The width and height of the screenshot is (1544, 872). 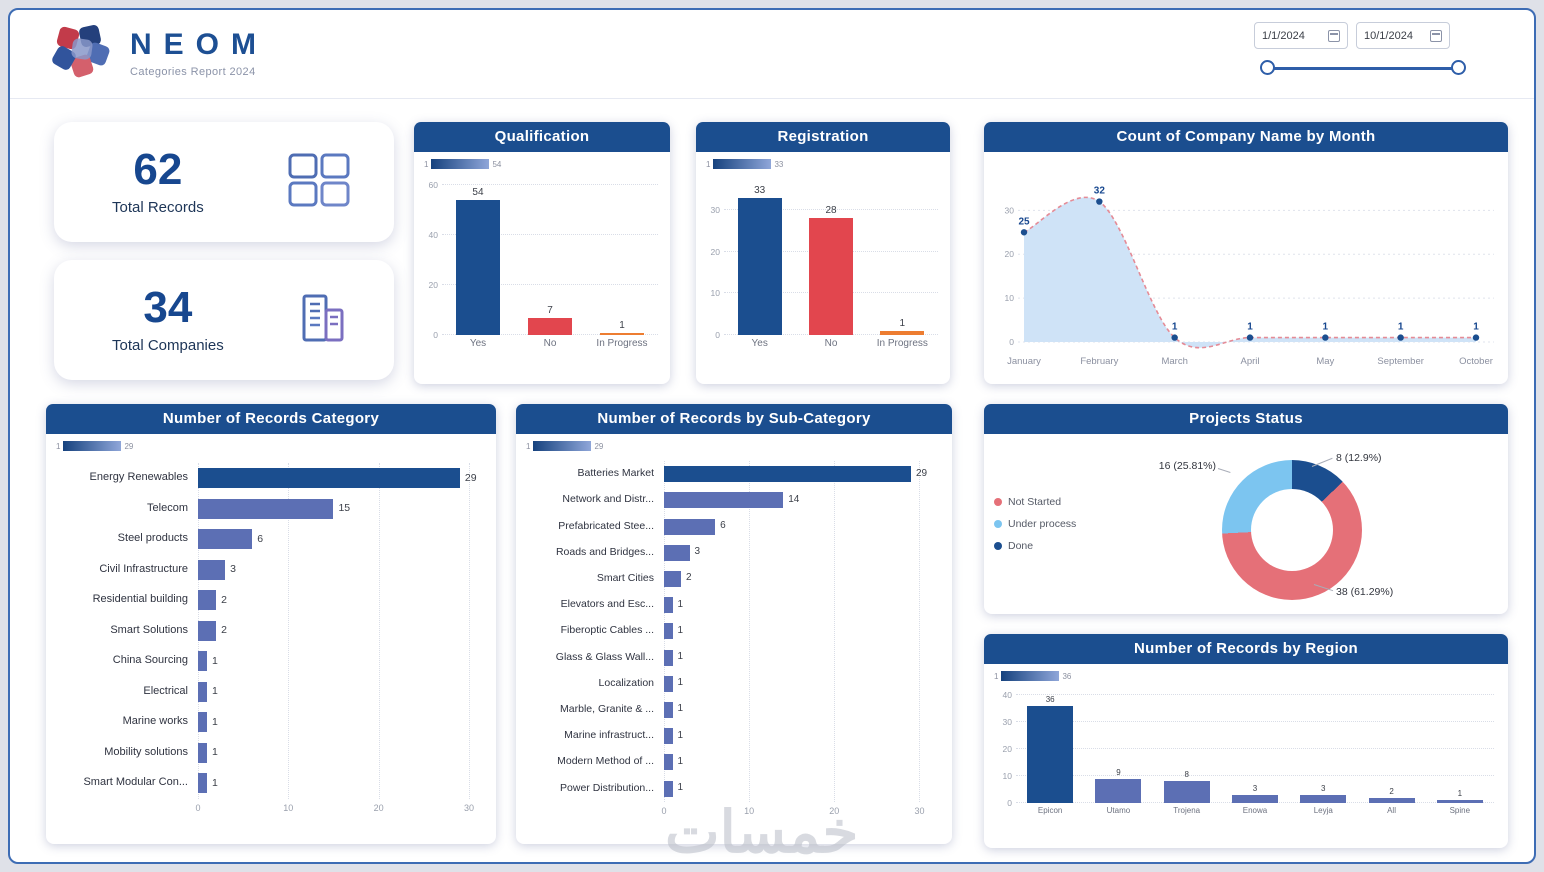 What do you see at coordinates (1250, 327) in the screenshot?
I see `point-value-label: 1` at bounding box center [1250, 327].